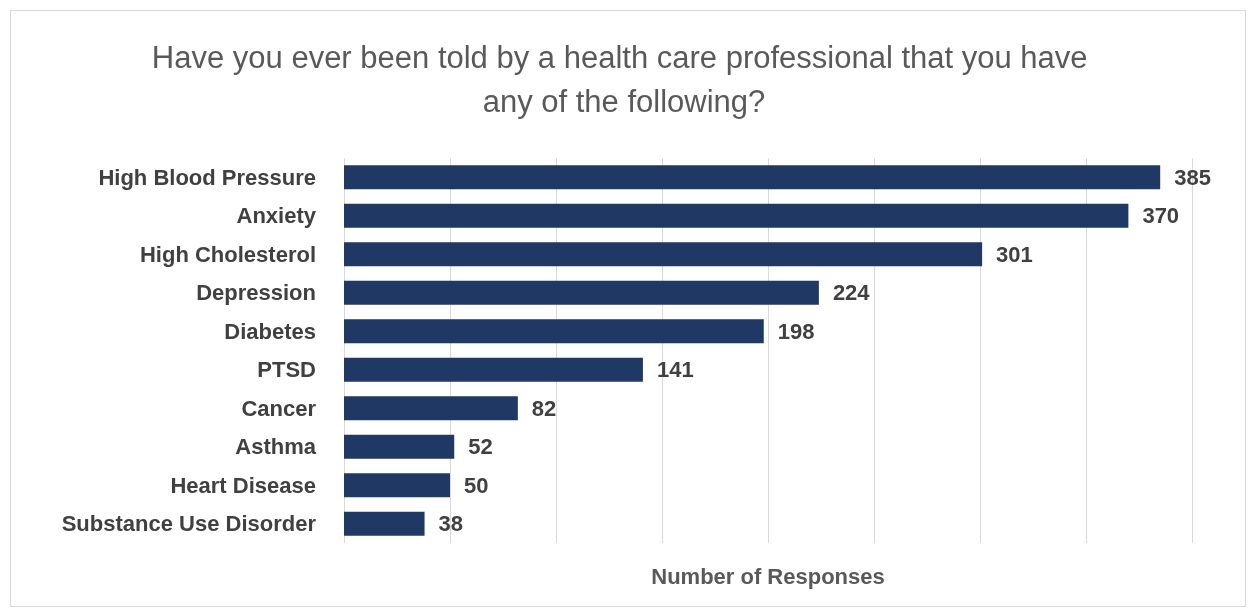 This screenshot has height=609, width=1248. Describe the element at coordinates (276, 447) in the screenshot. I see `y-tick-label: Asthma` at that location.